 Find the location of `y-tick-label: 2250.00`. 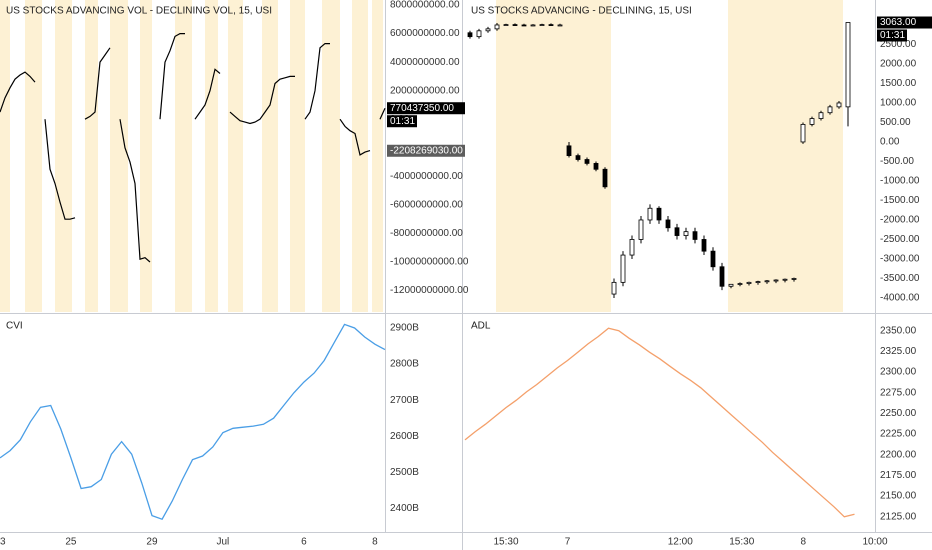

y-tick-label: 2250.00 is located at coordinates (898, 413).